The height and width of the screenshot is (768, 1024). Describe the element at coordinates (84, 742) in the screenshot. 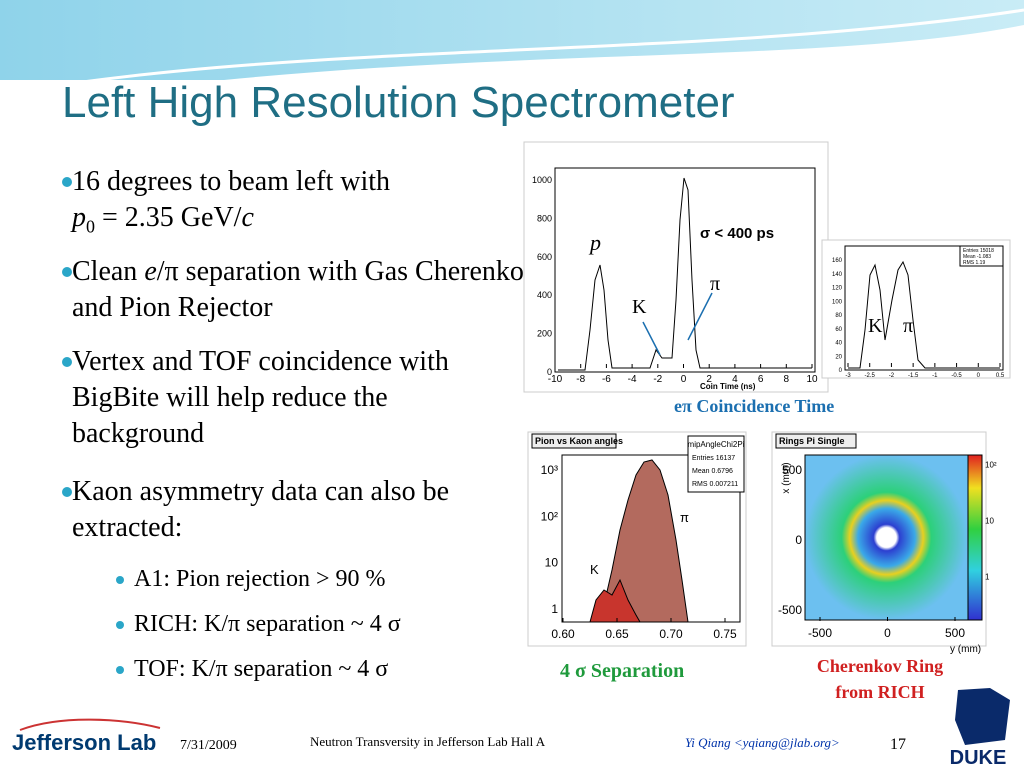

I see `logo: Jefferson Lab` at that location.